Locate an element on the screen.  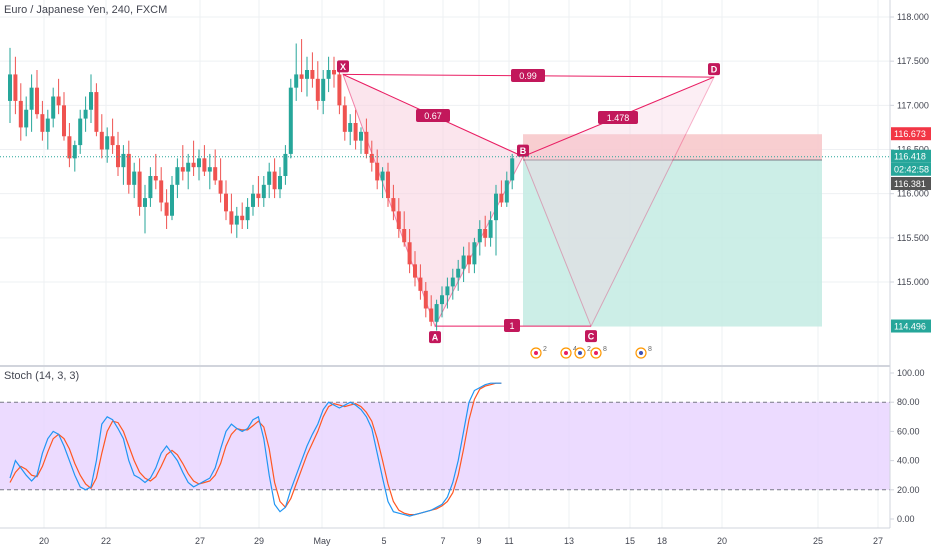
stoch-k-line is located at coordinates (255, 449).